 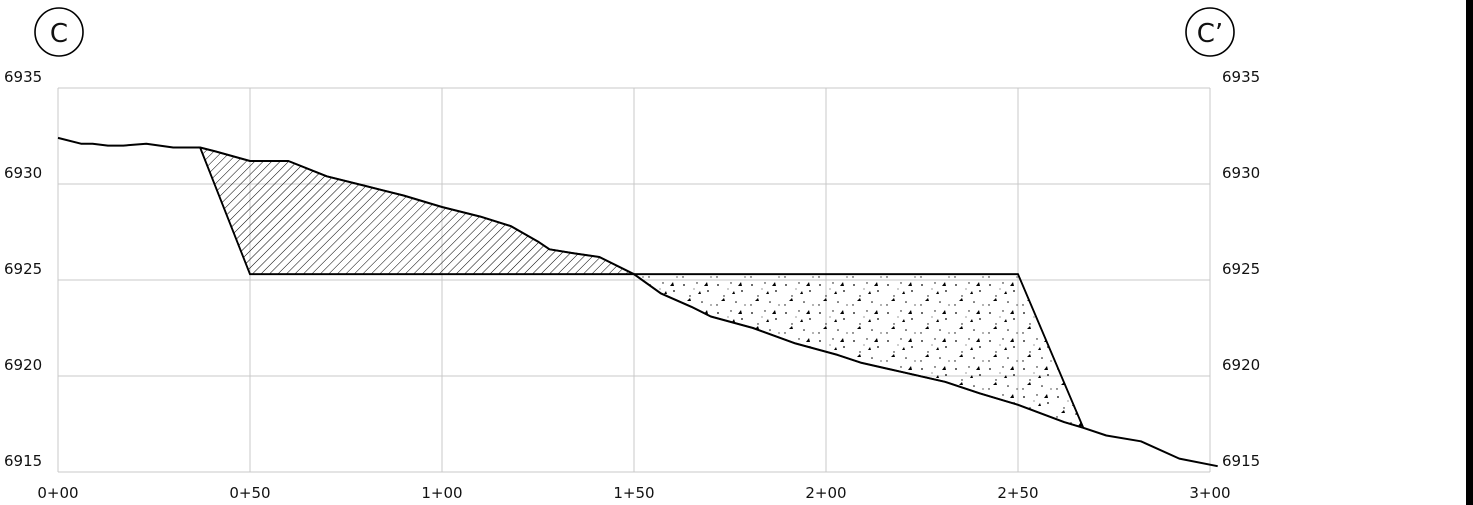 I want to click on y-tick-label-left: 6935, so click(x=23, y=77).